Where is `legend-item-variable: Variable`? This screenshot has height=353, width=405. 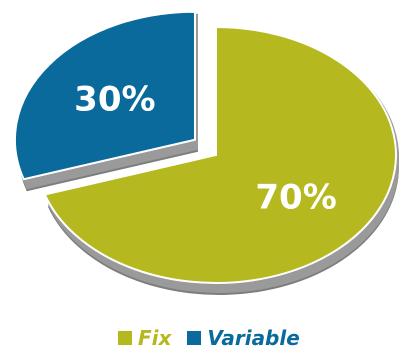
legend-item-variable: Variable is located at coordinates (243, 338).